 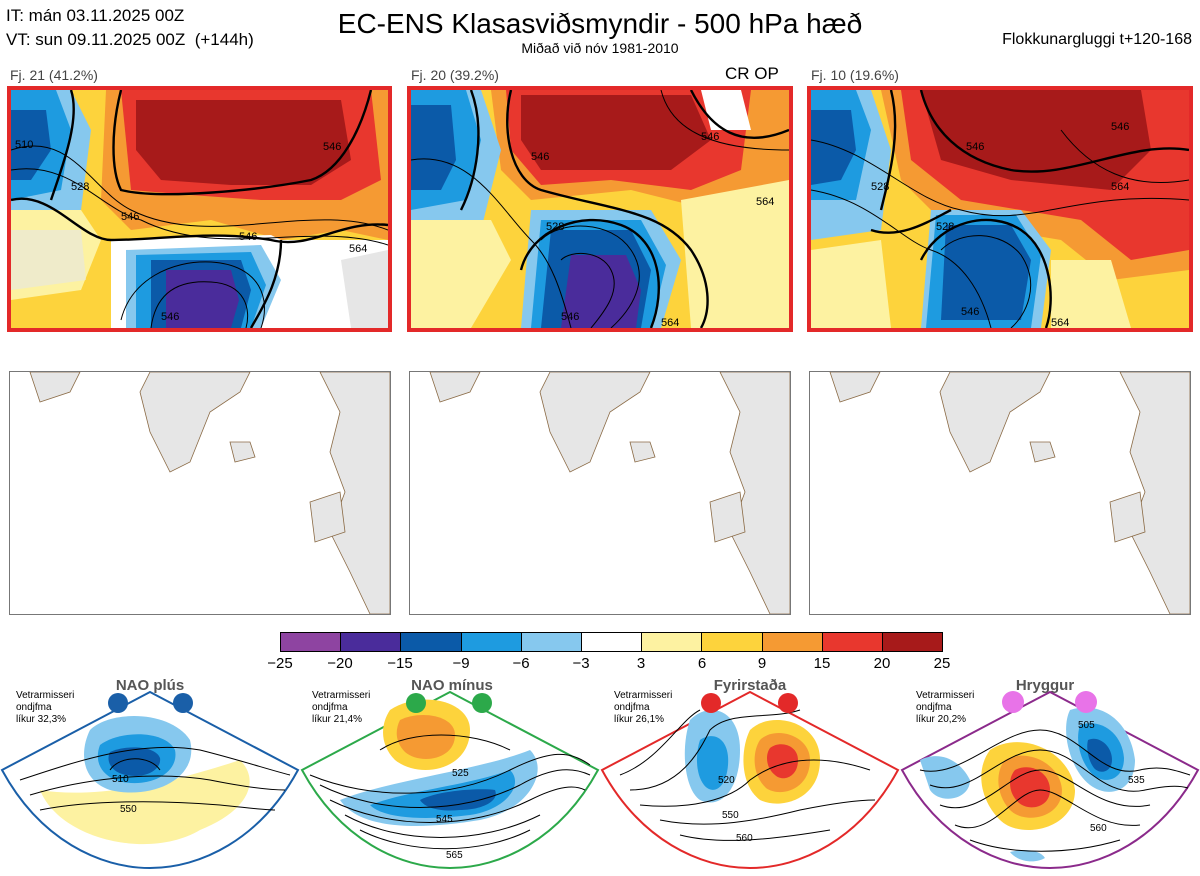 I want to click on cluster-2-label: Fj. 20 (39.2%), so click(x=455, y=75).